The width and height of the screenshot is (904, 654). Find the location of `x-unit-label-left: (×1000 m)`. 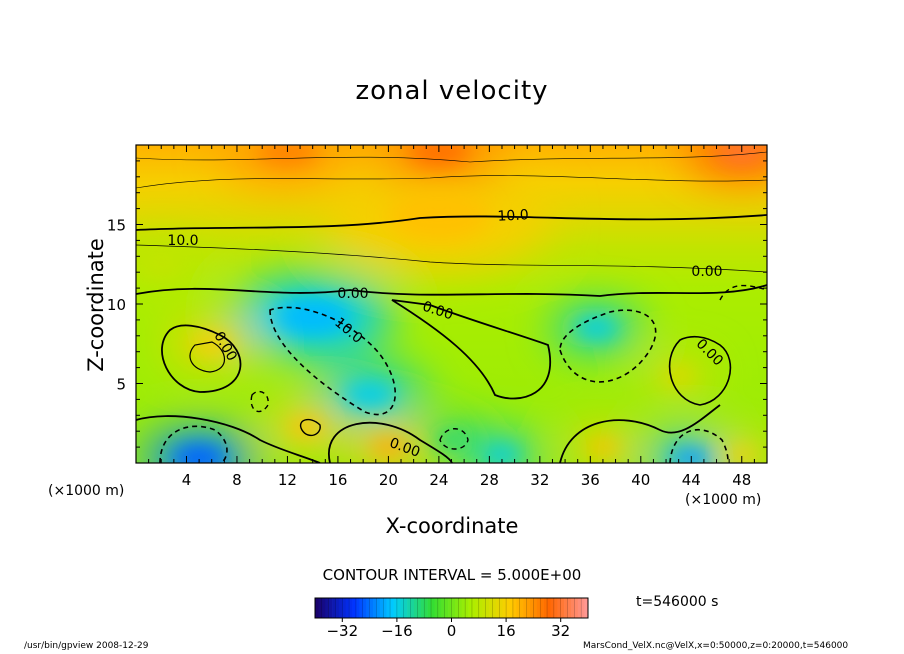

x-unit-label-left: (×1000 m) is located at coordinates (86, 491).